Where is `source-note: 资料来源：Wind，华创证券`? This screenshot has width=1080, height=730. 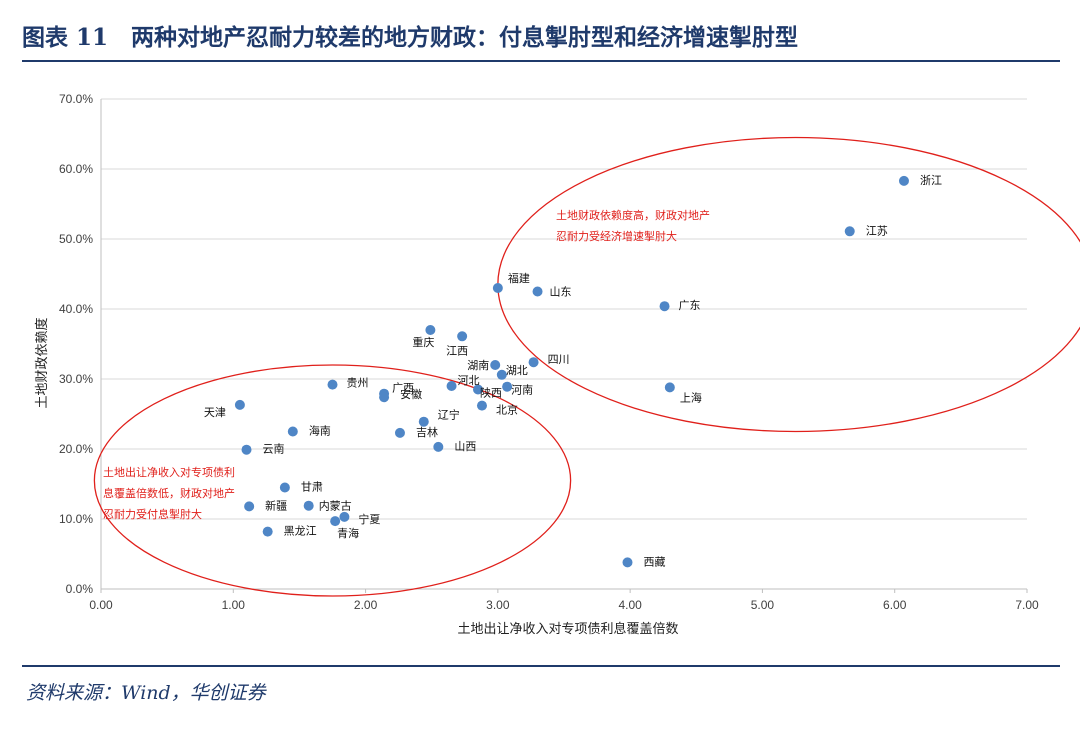 source-note: 资料来源：Wind，华创证券 is located at coordinates (146, 693).